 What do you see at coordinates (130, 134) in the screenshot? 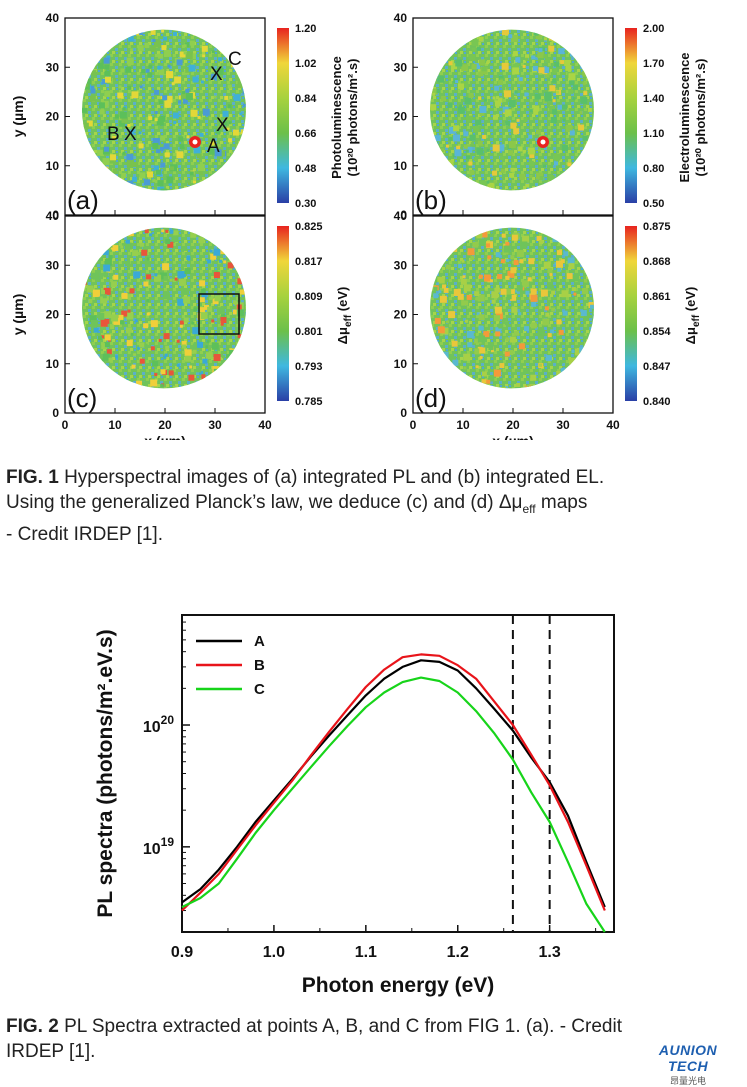
I see `point-label: X` at bounding box center [130, 134].